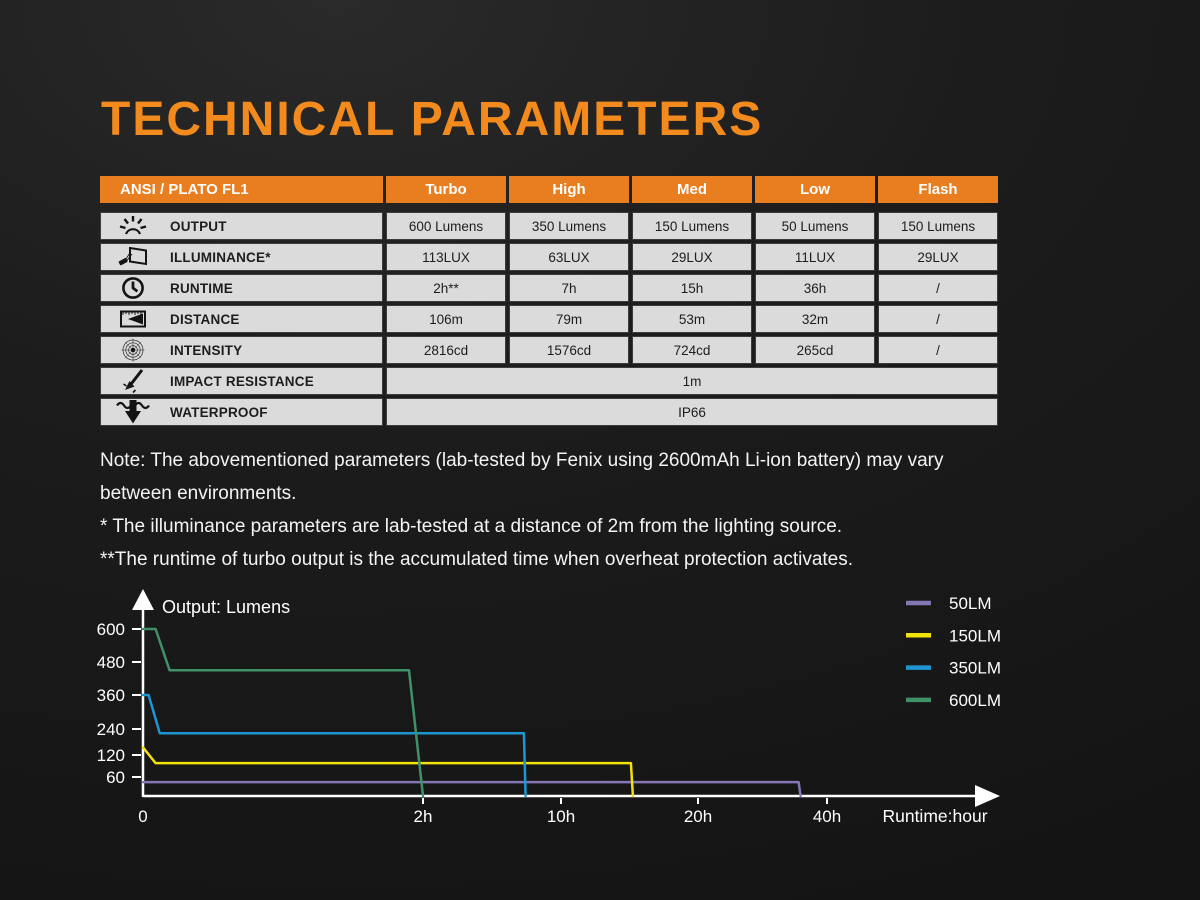  I want to click on impact-icon, so click(133, 381).